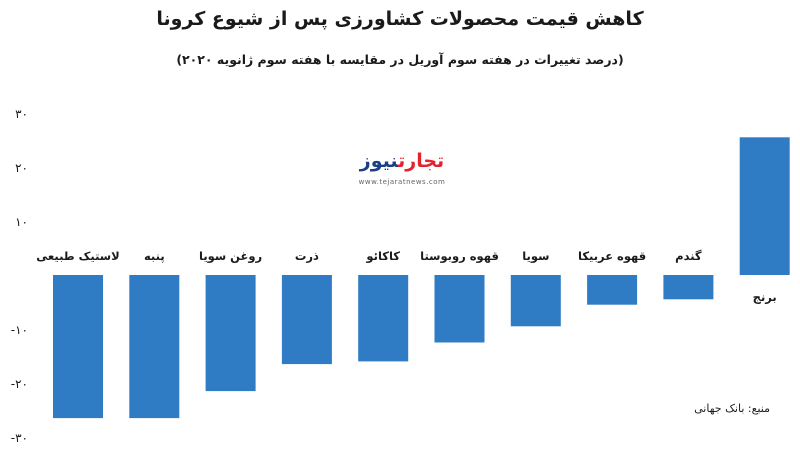 The height and width of the screenshot is (458, 800). I want to click on category-label: روغن سویا, so click(230, 256).